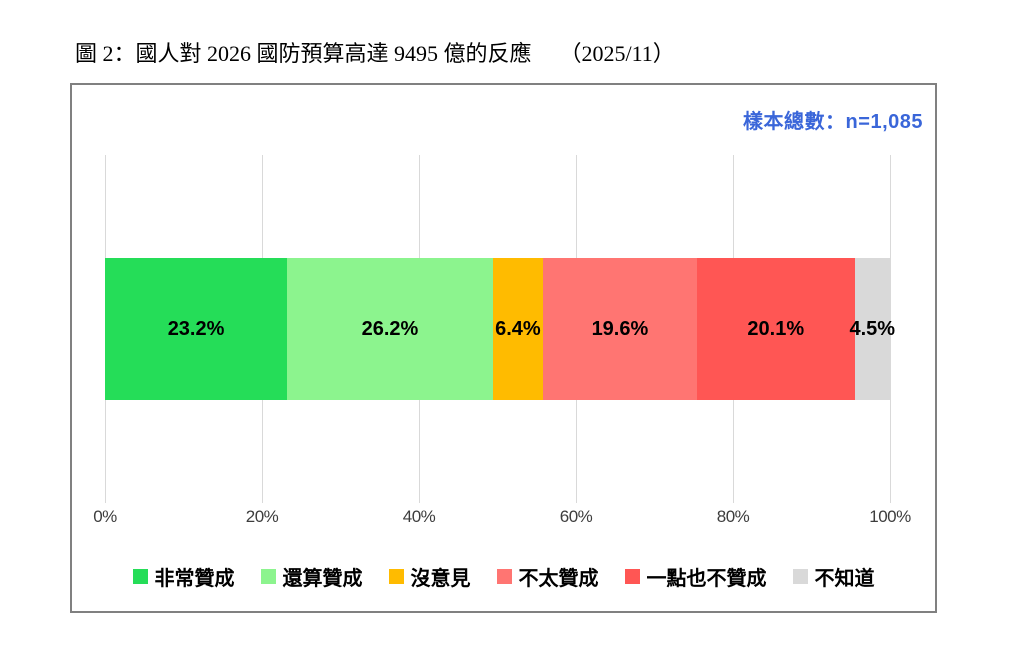 The height and width of the screenshot is (666, 1017). I want to click on legend-item-2: 還算贊成, so click(311, 576).